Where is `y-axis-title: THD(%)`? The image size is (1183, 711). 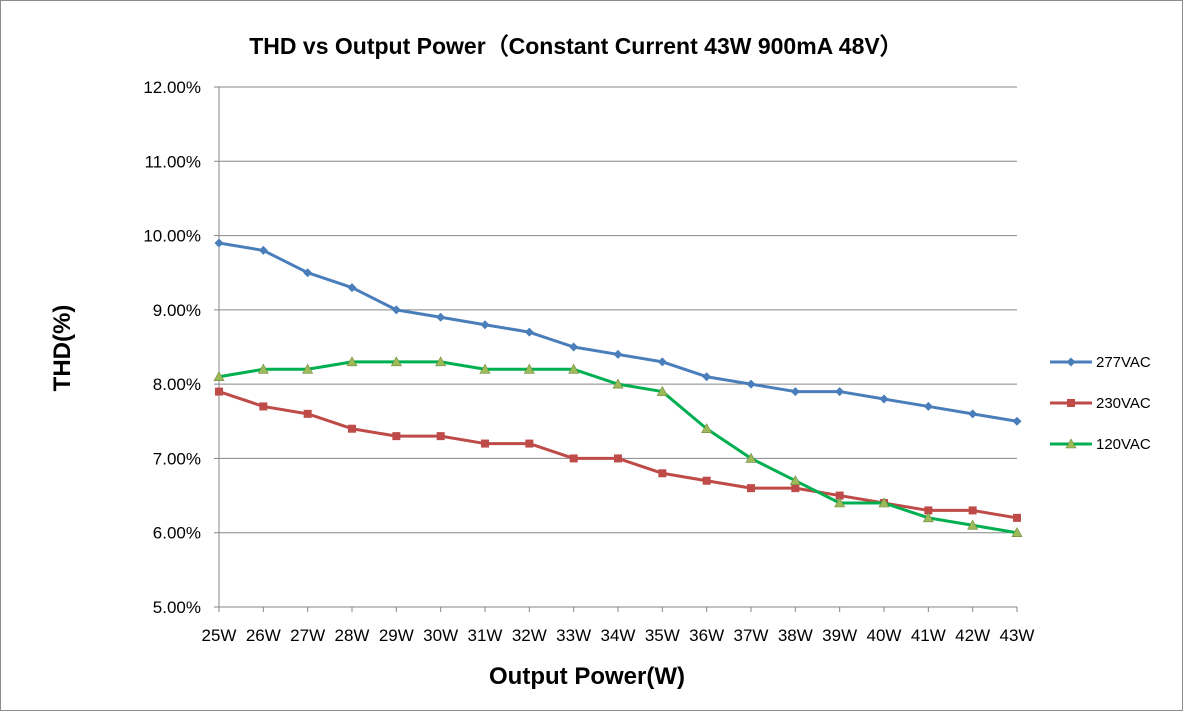
y-axis-title: THD(%) is located at coordinates (62, 348).